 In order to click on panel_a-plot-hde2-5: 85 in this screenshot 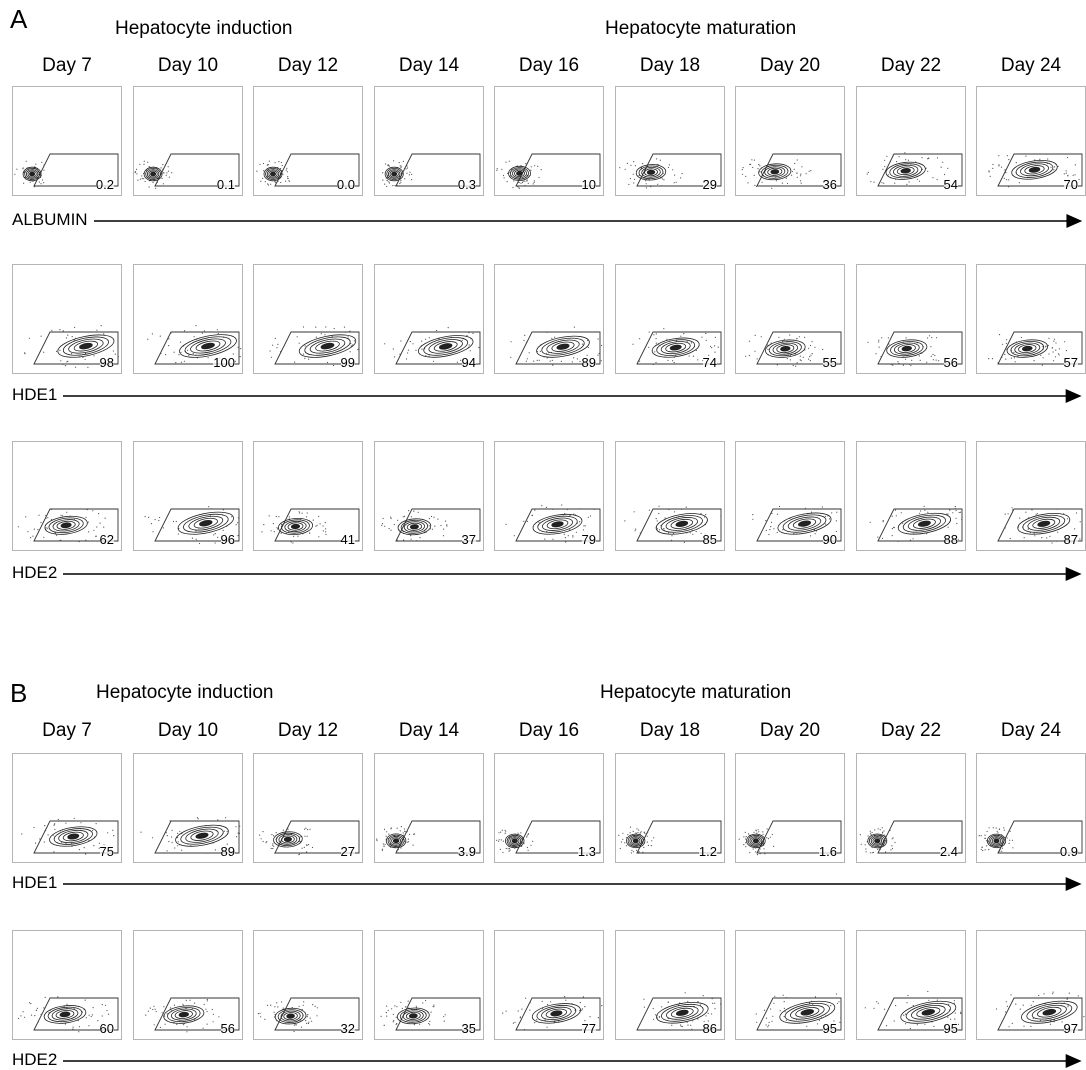, I will do `click(670, 496)`.